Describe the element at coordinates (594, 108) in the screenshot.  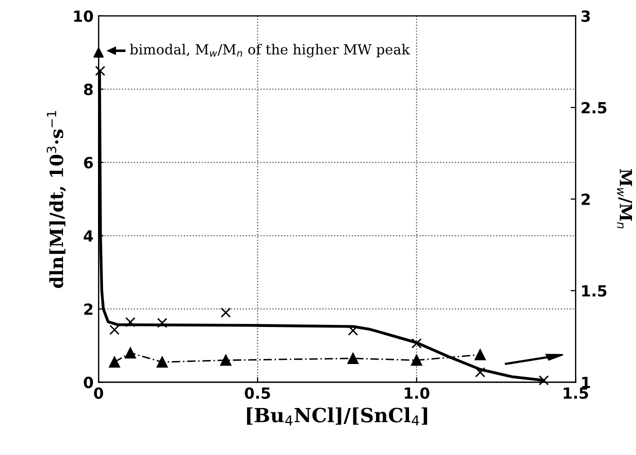
I see `y2-tick-label: 2.5` at that location.